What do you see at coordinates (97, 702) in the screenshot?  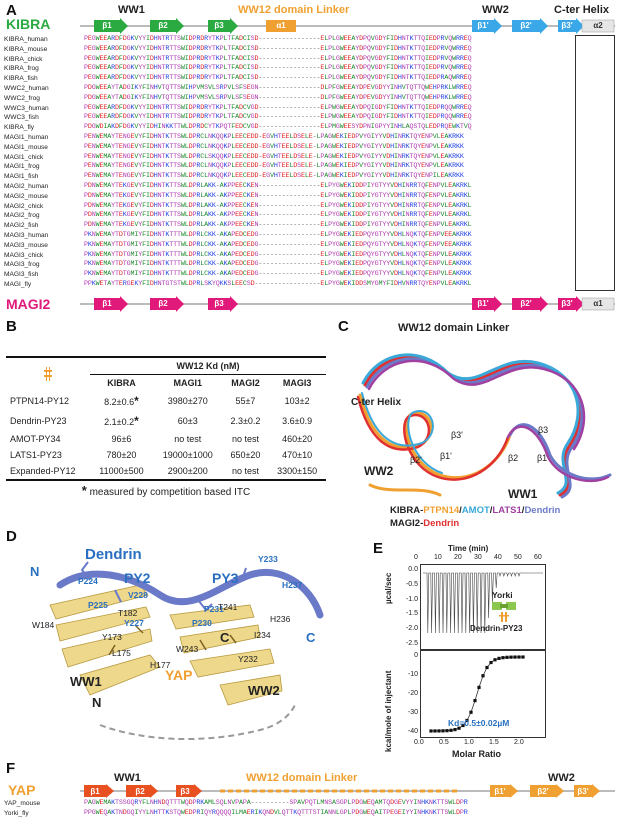 I see `d-n-bottom: N` at bounding box center [97, 702].